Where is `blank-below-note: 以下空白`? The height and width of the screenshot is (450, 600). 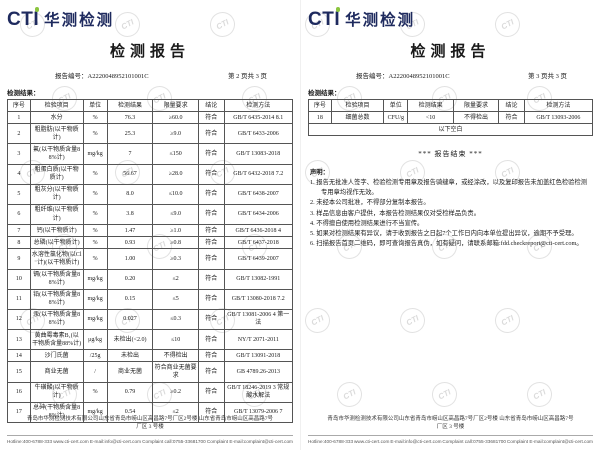
blank-below-note: 以下空白 is located at coordinates (450, 130).